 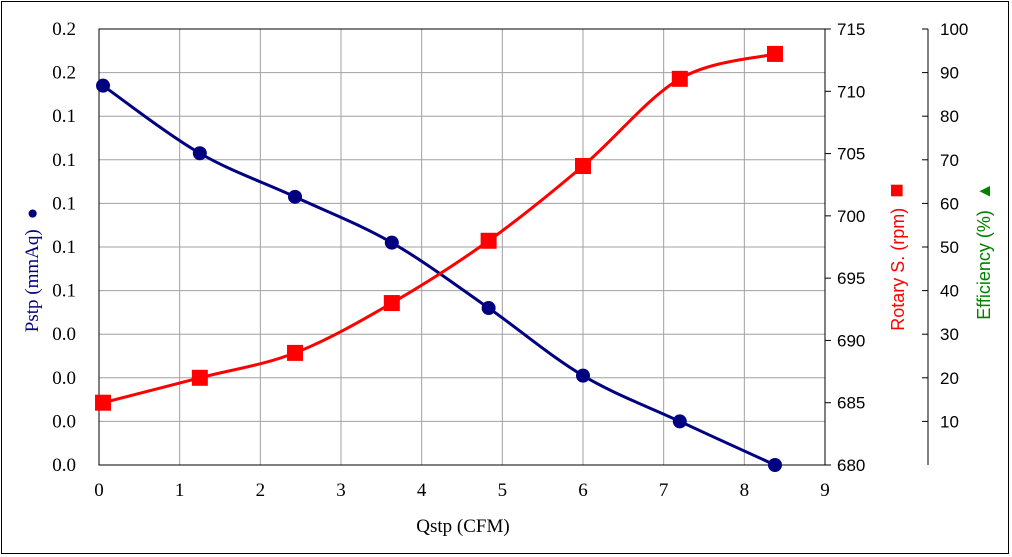 What do you see at coordinates (583, 490) in the screenshot?
I see `x-tick-label: 6` at bounding box center [583, 490].